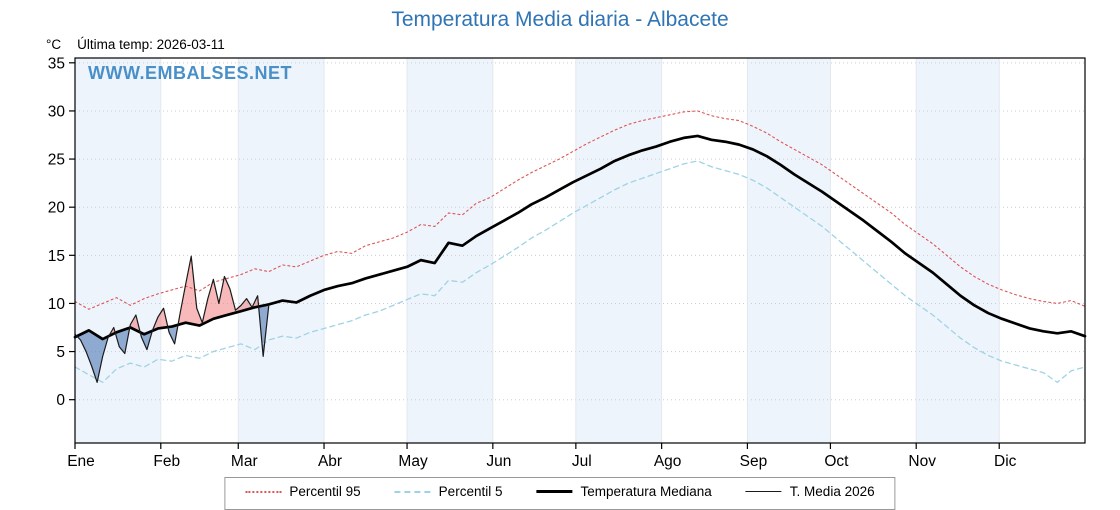  I want to click on y-tick-label: 15, so click(56, 256).